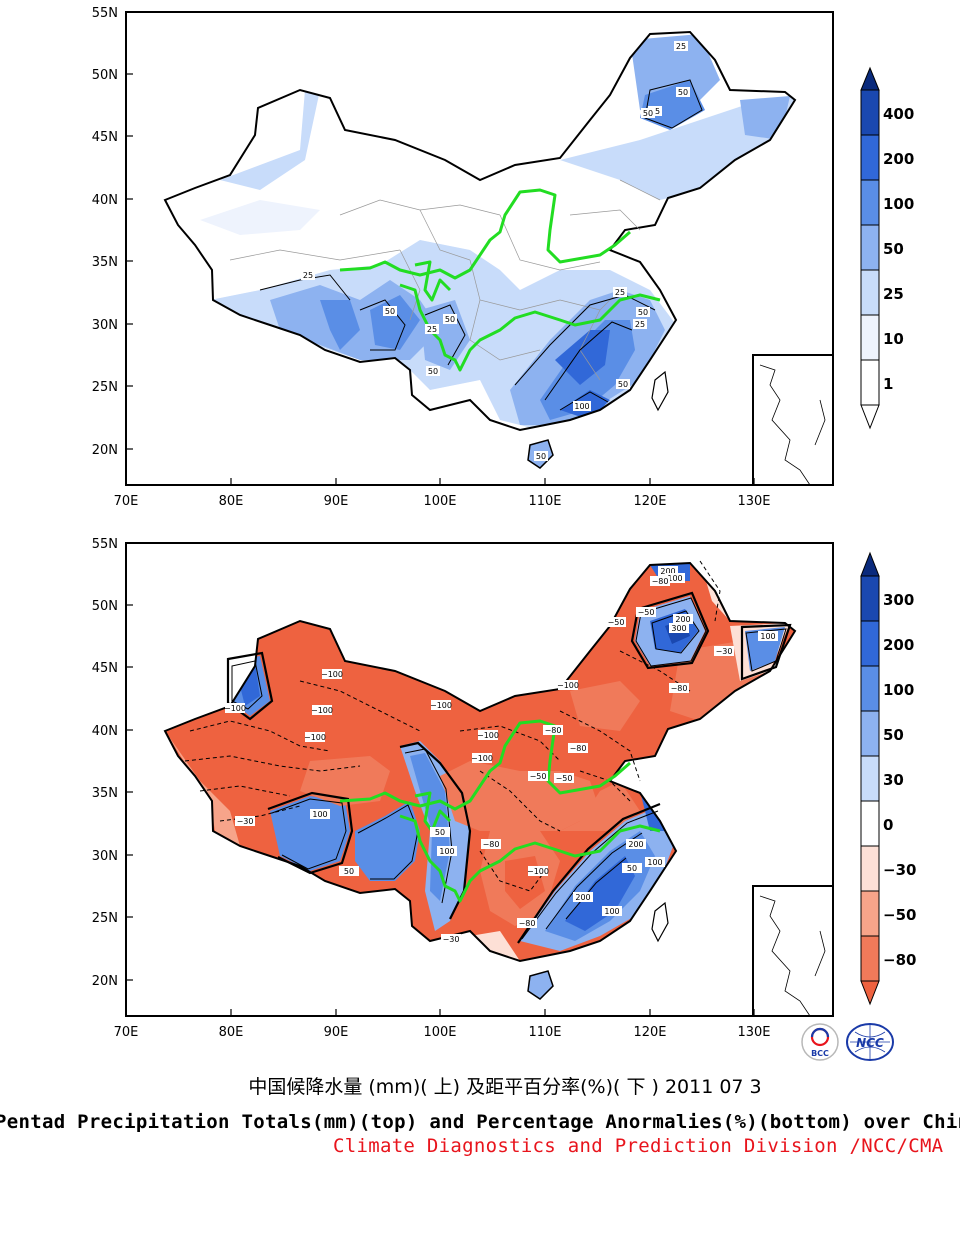 This screenshot has width=960, height=1243. I want to click on anomalies-contour-label: 300, so click(678, 628).